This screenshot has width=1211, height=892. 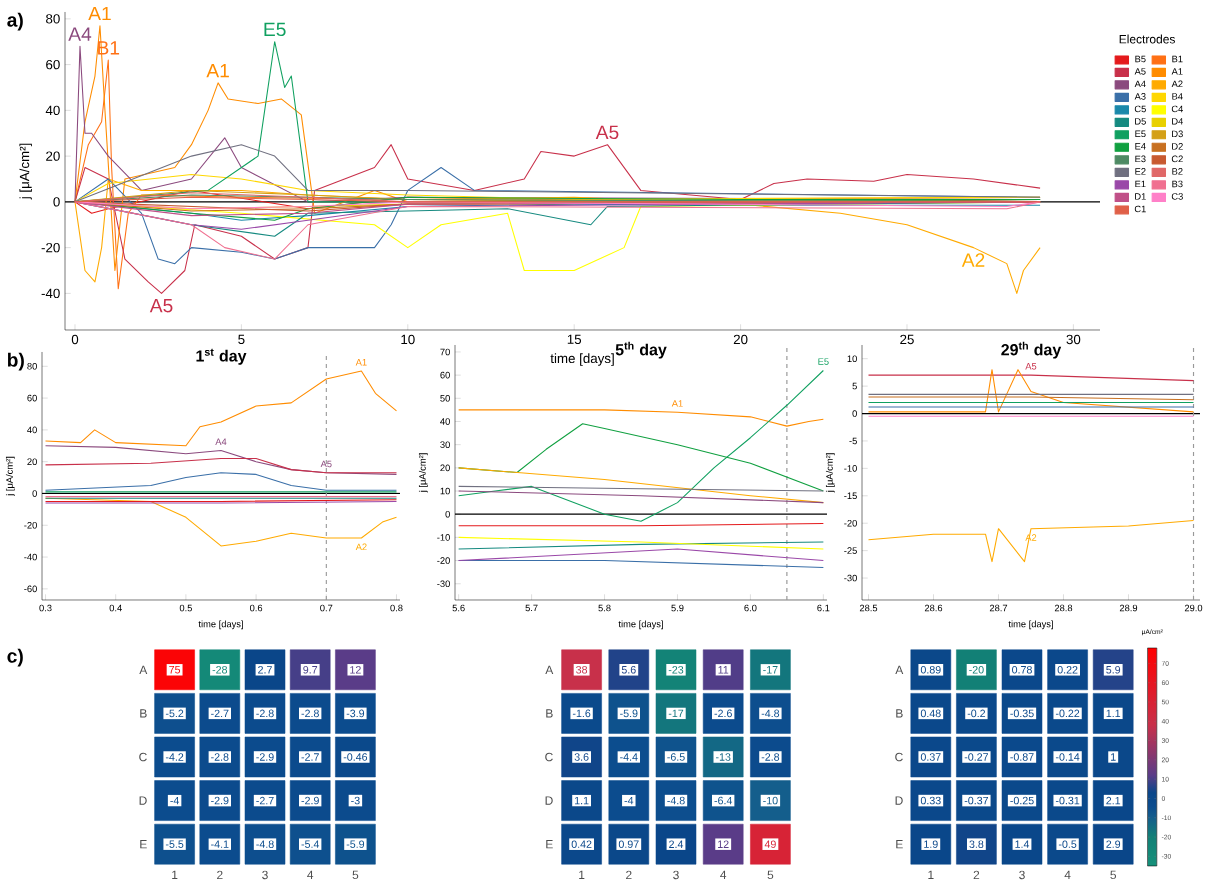 What do you see at coordinates (574, 339) in the screenshot?
I see `x-tick-label: 15` at bounding box center [574, 339].